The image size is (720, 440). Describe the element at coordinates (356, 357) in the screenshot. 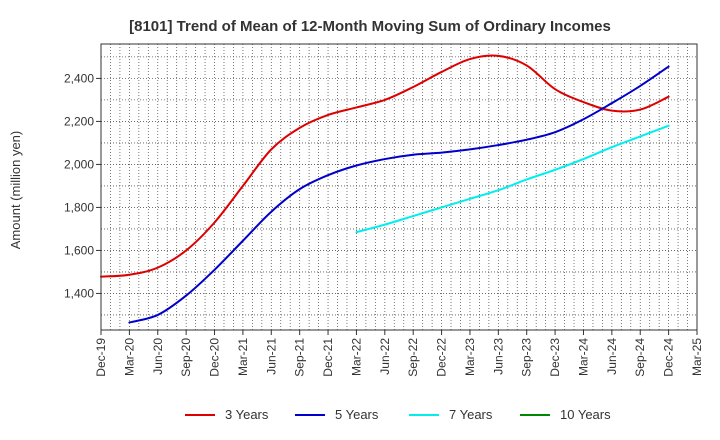

I see `x-tick-label: Mar-22` at that location.